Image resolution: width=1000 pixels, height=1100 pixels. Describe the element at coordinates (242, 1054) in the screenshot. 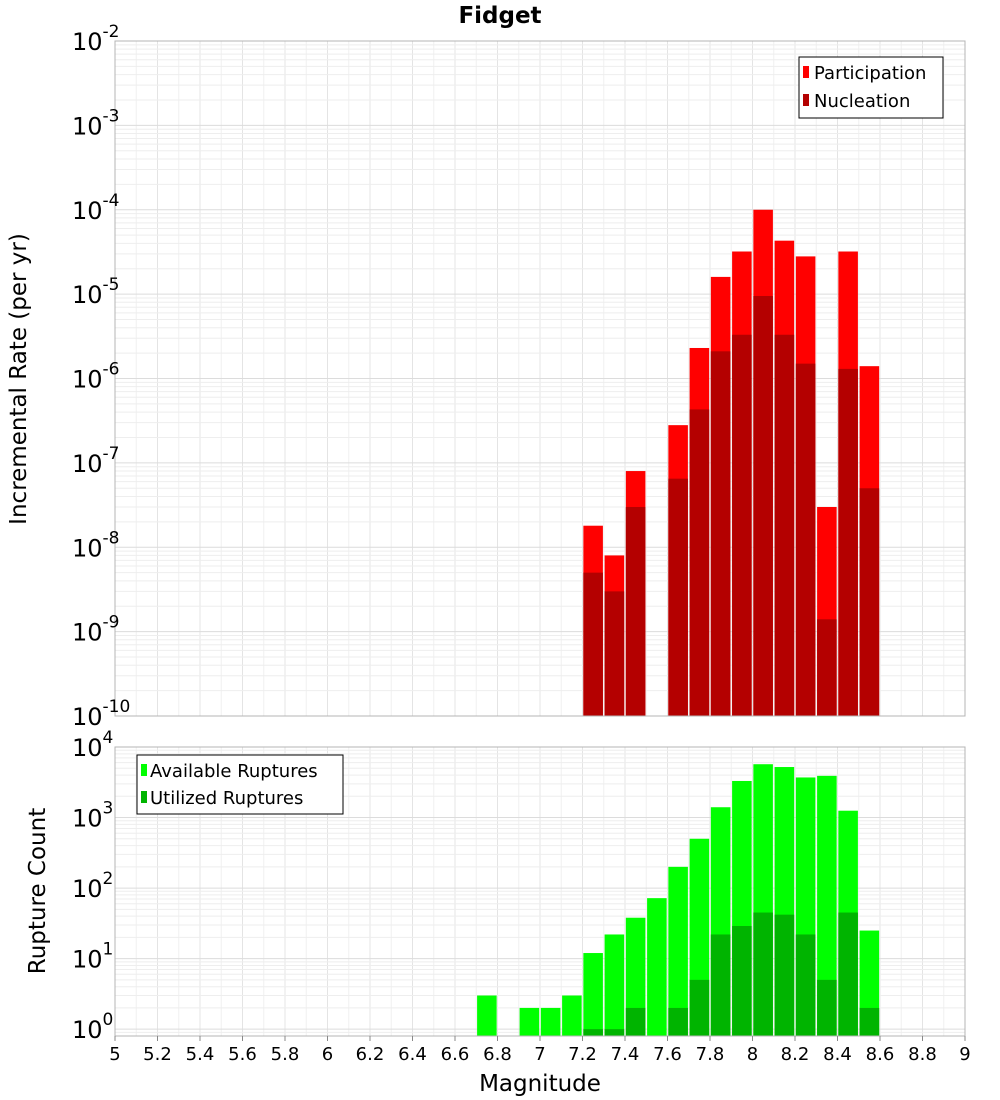

I see `x-tick-label: 5.6` at that location.